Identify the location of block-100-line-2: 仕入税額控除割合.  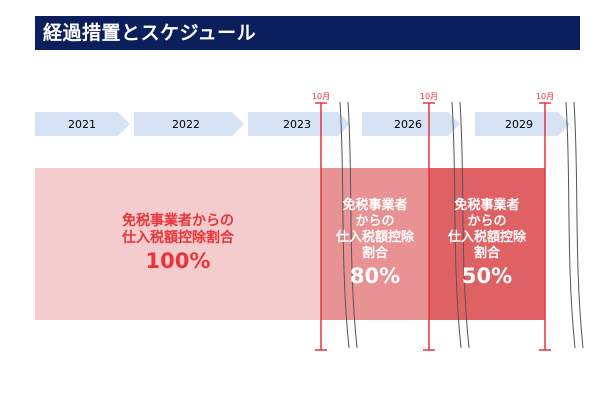
(178, 238).